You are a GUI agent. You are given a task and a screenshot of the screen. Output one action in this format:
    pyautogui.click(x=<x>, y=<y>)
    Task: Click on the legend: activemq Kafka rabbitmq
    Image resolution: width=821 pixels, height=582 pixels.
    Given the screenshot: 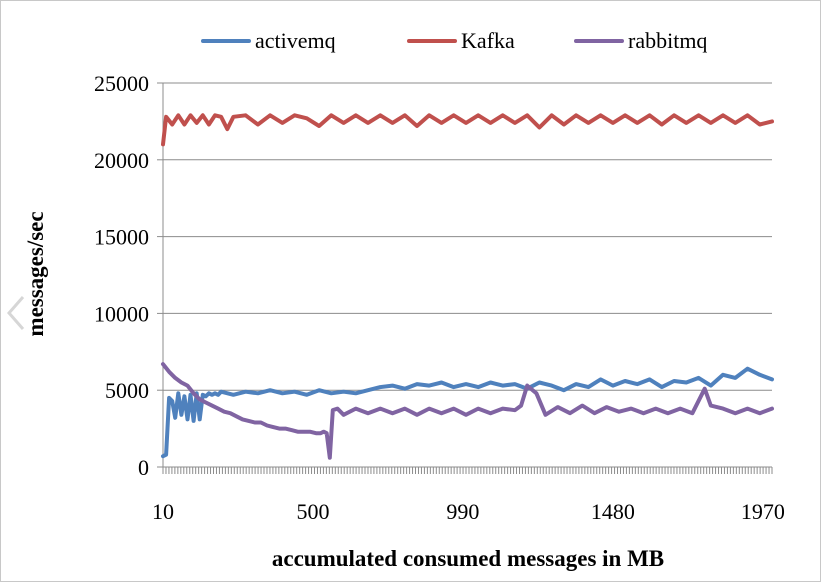 What is the action you would take?
    pyautogui.click(x=454, y=40)
    